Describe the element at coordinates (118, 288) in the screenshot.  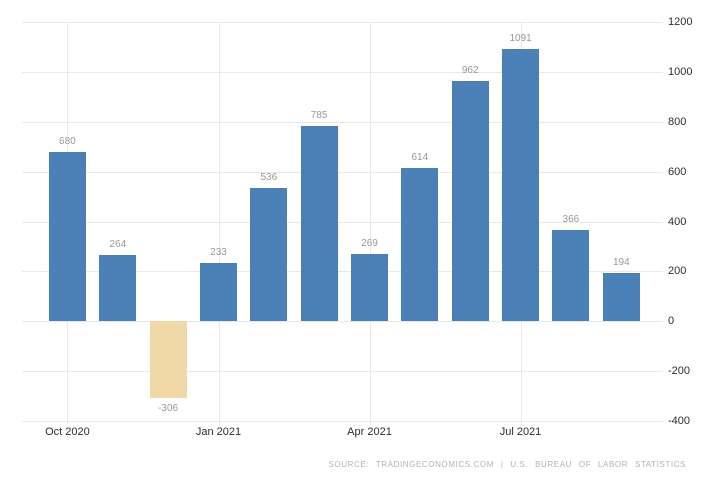
I see `bar-nov-2020` at that location.